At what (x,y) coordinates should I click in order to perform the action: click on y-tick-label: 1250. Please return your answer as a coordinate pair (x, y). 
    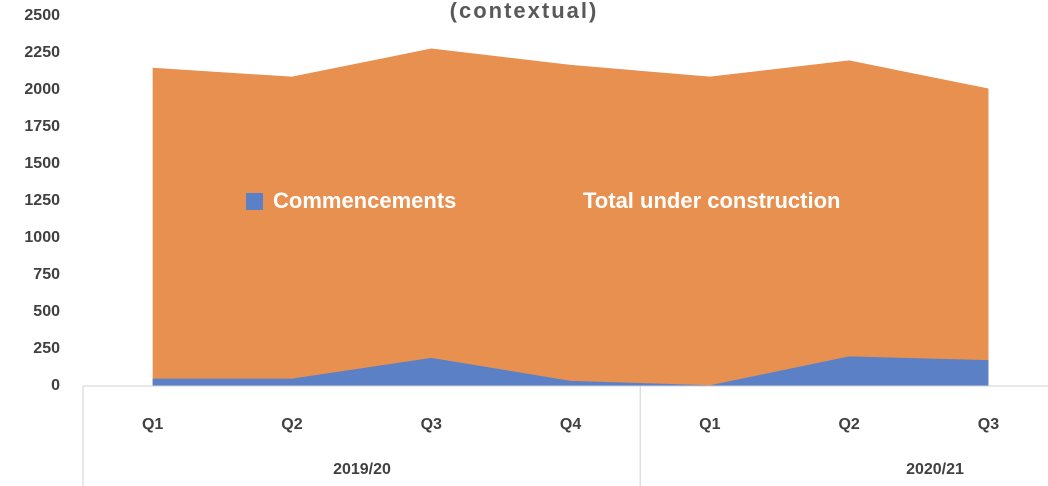
    Looking at the image, I should click on (42, 200).